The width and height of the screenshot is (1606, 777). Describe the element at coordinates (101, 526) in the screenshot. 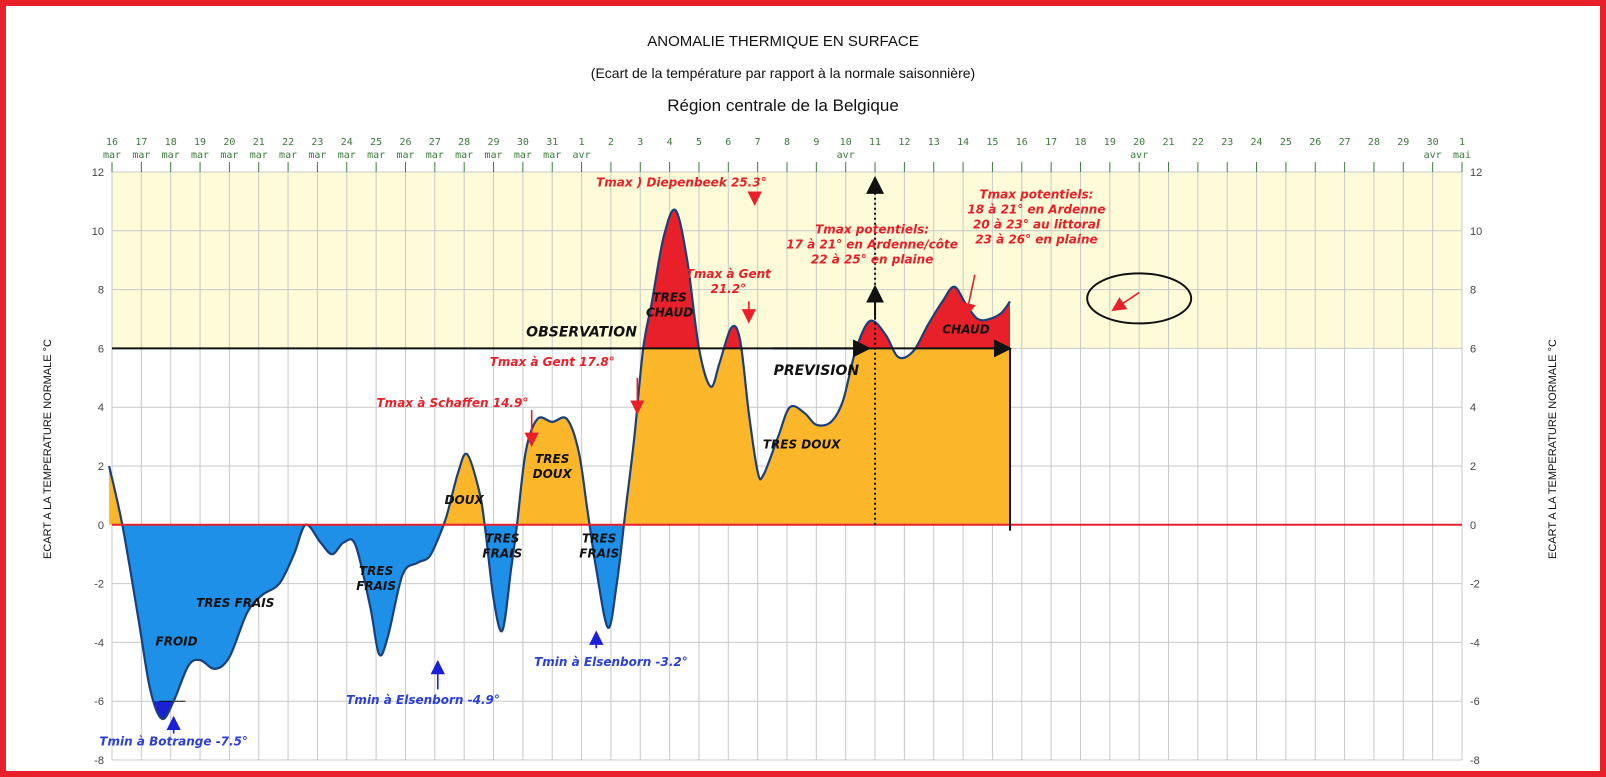

I see `y-tick-label-left: 0` at that location.